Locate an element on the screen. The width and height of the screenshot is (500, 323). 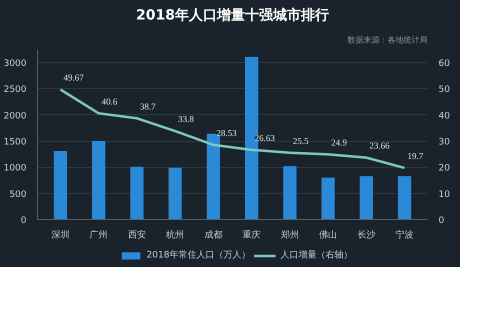
y-tick-label: 1000 is located at coordinates (15, 169).